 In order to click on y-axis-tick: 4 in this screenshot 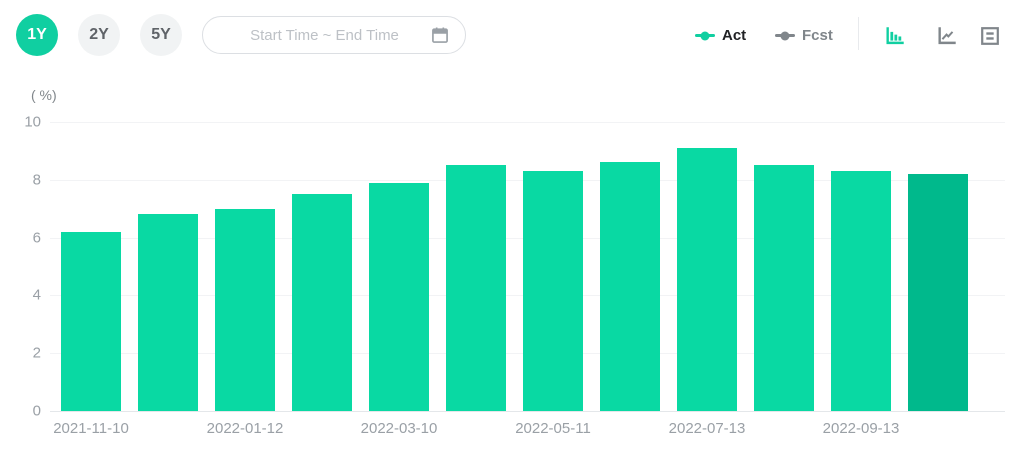, I will do `click(36, 295)`.